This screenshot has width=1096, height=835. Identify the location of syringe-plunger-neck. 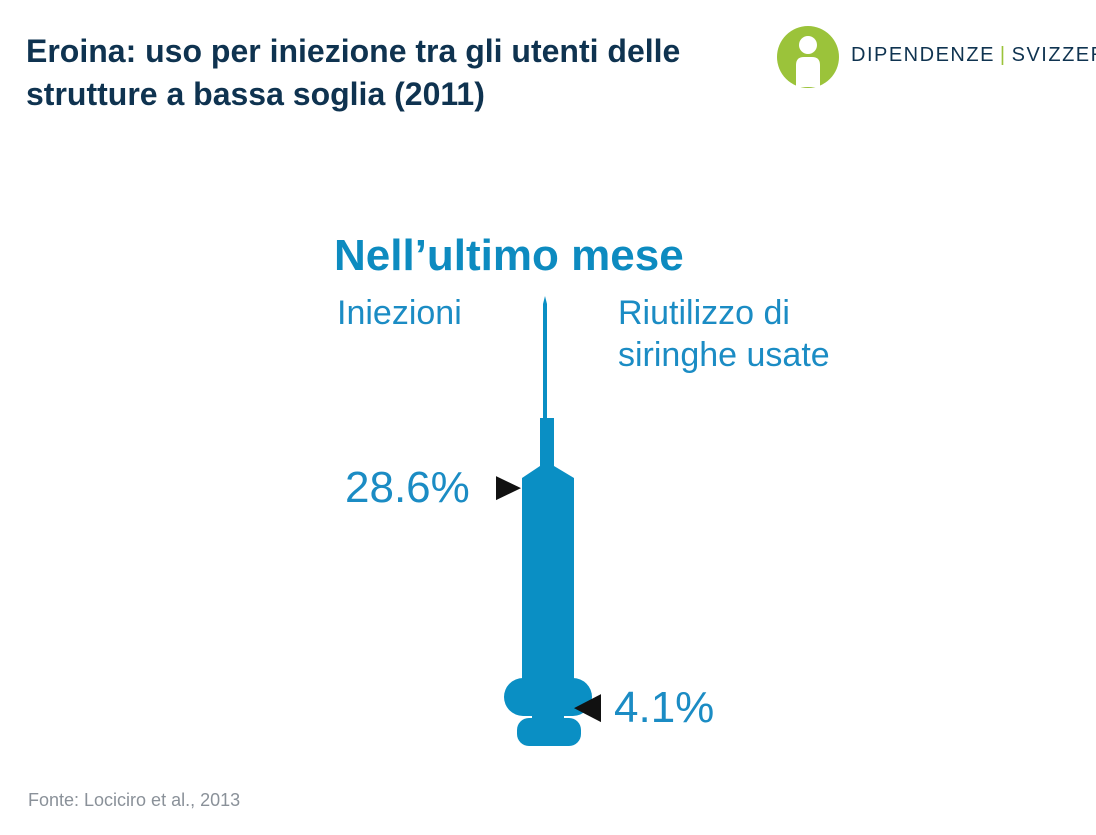
(548, 717).